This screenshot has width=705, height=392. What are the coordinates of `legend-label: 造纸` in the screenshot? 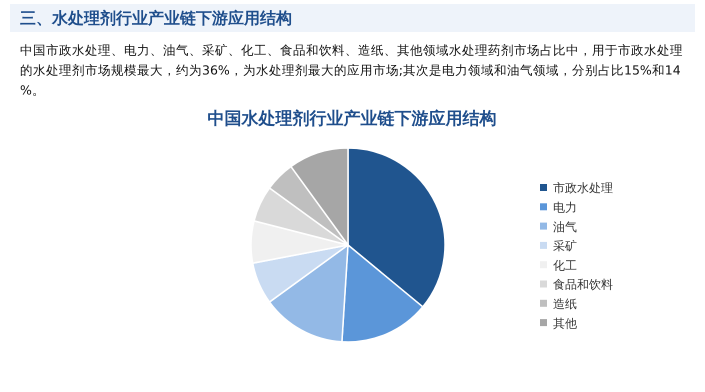 It's located at (565, 304).